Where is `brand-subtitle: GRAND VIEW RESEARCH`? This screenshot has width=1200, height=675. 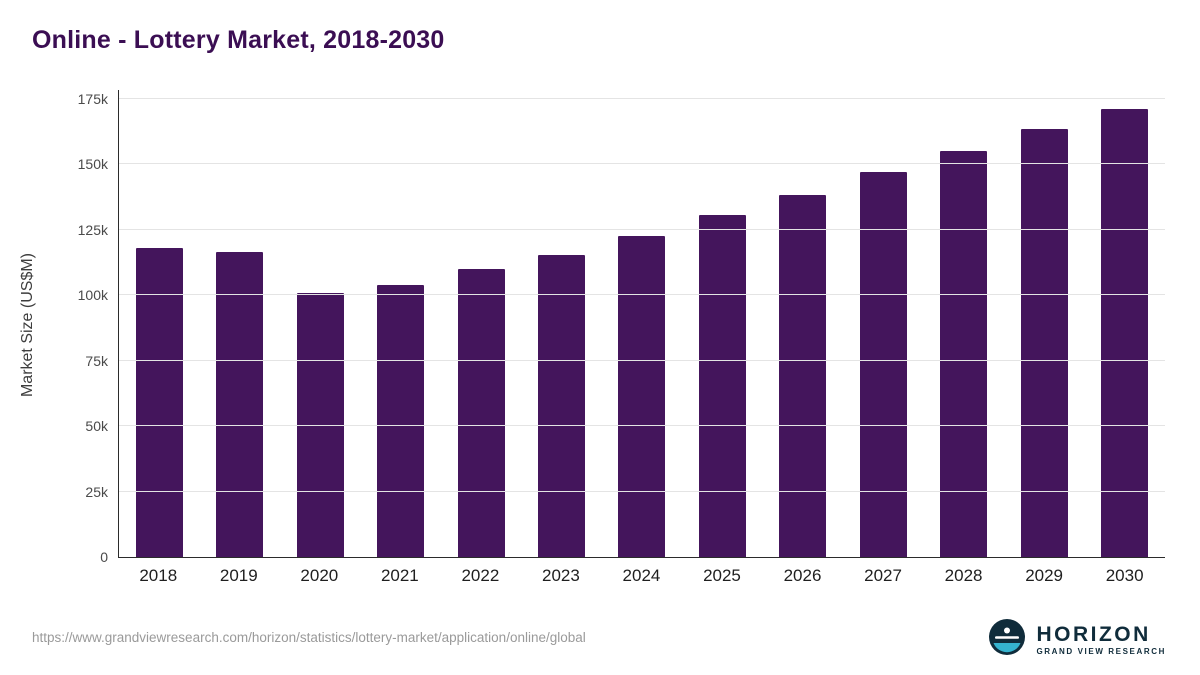
brand-subtitle: GRAND VIEW RESEARCH is located at coordinates (1101, 651).